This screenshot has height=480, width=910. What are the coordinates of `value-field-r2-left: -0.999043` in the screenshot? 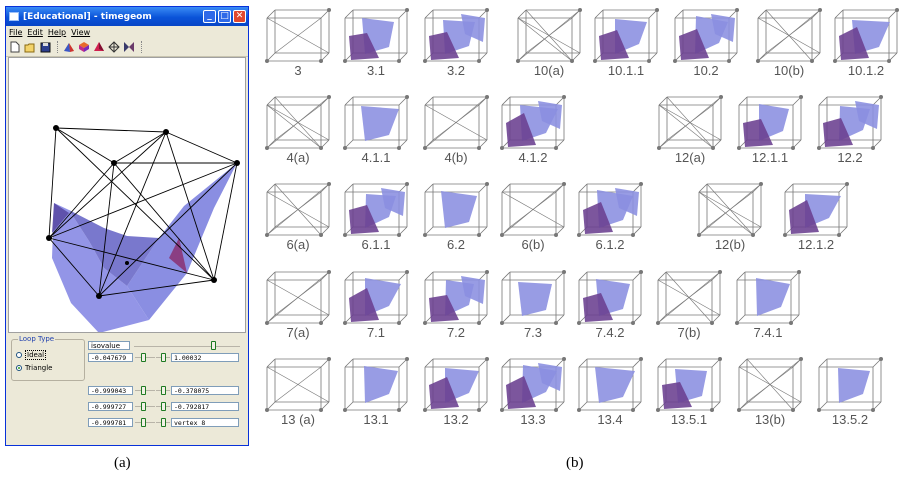 It's located at (110, 390).